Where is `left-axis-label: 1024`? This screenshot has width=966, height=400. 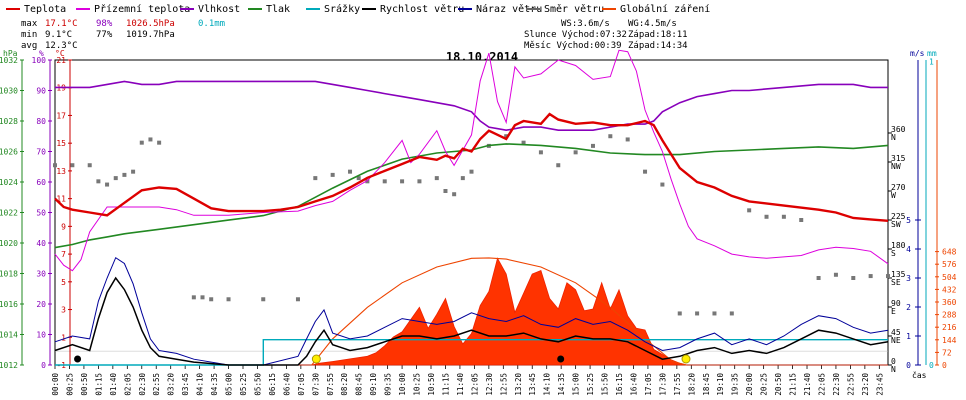
left-axis-label: 1024 is located at coordinates (9, 182).